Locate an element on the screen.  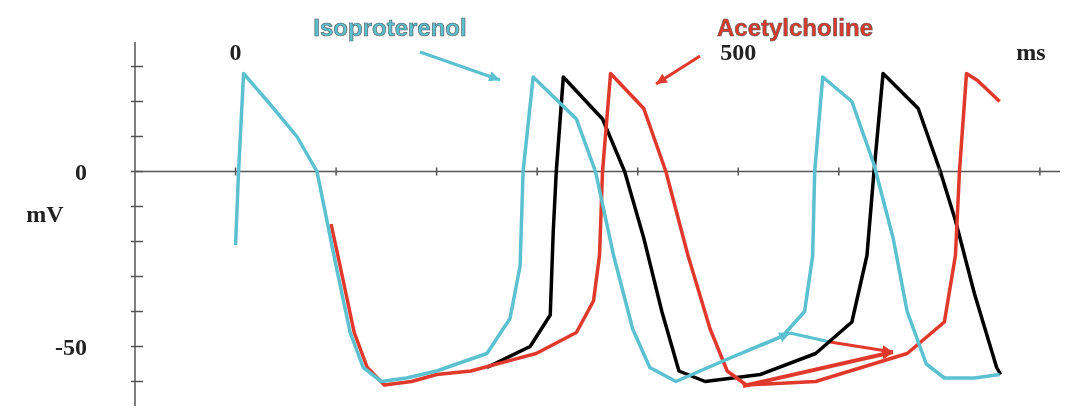
x-tick-label: 500 is located at coordinates (738, 52).